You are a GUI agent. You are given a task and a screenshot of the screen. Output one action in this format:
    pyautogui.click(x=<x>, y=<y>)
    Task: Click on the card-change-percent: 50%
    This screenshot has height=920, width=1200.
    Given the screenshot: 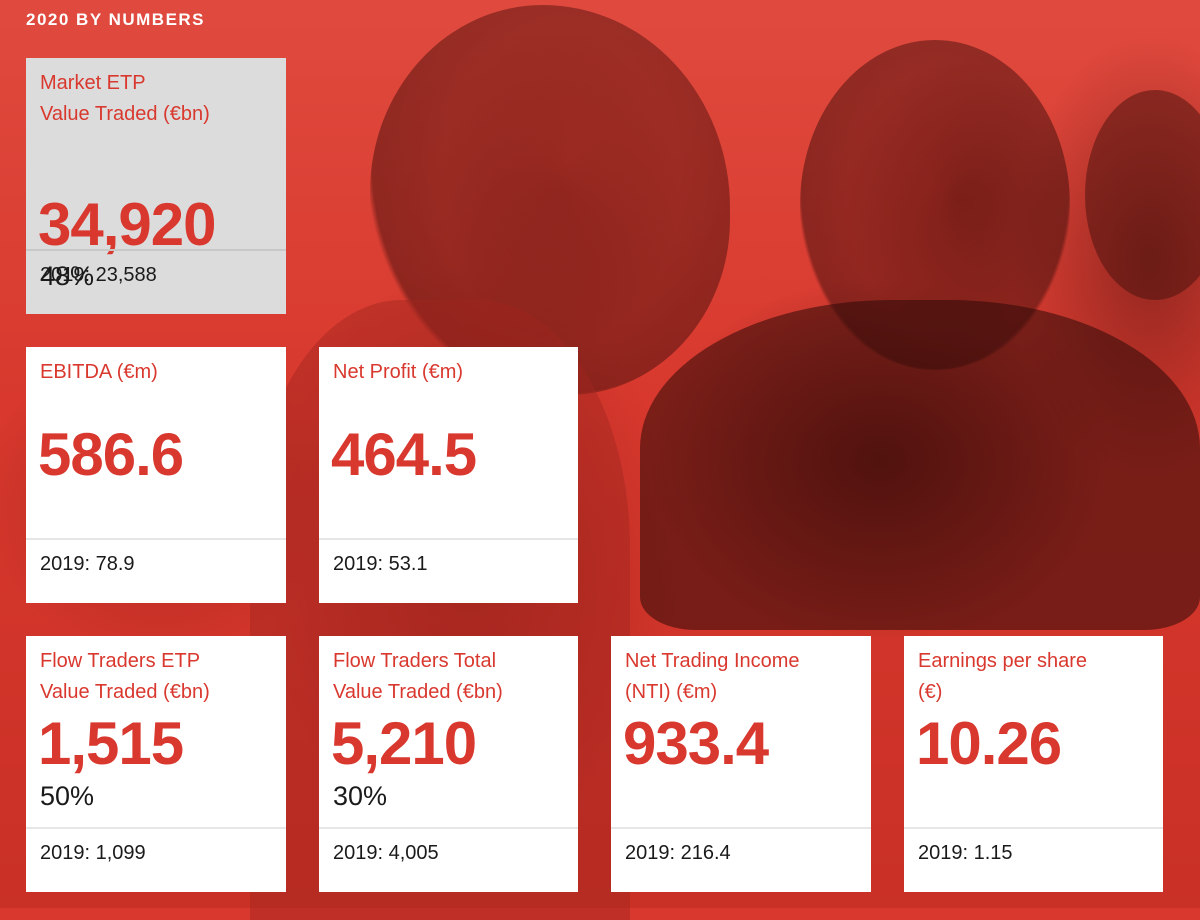 What is the action you would take?
    pyautogui.click(x=67, y=796)
    